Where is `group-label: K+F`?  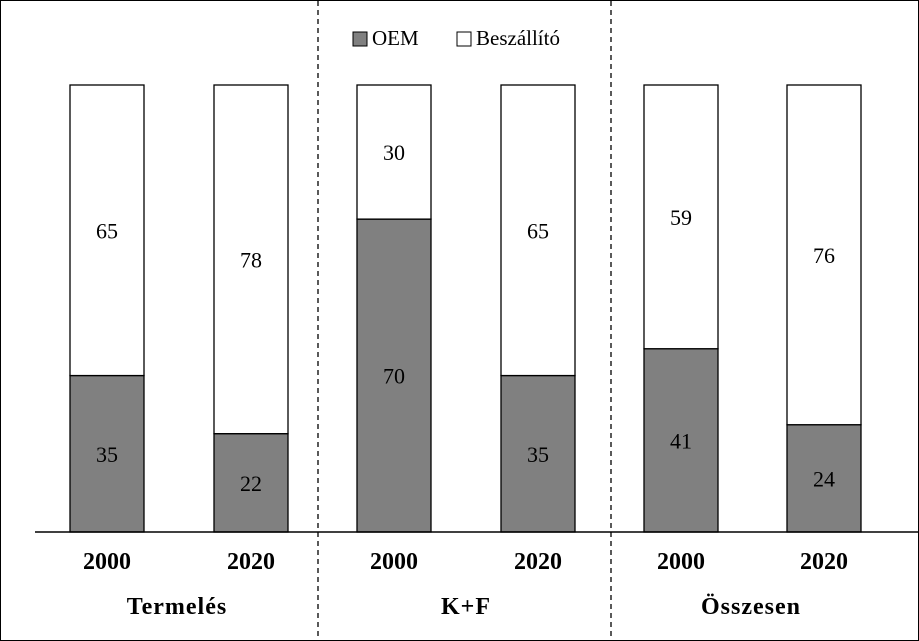 group-label: K+F is located at coordinates (466, 607).